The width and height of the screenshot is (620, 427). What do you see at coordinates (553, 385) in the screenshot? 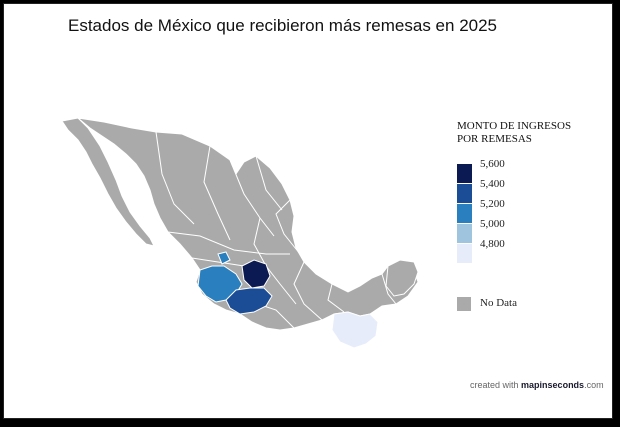
I see `credit-brand: mapinseconds` at bounding box center [553, 385].